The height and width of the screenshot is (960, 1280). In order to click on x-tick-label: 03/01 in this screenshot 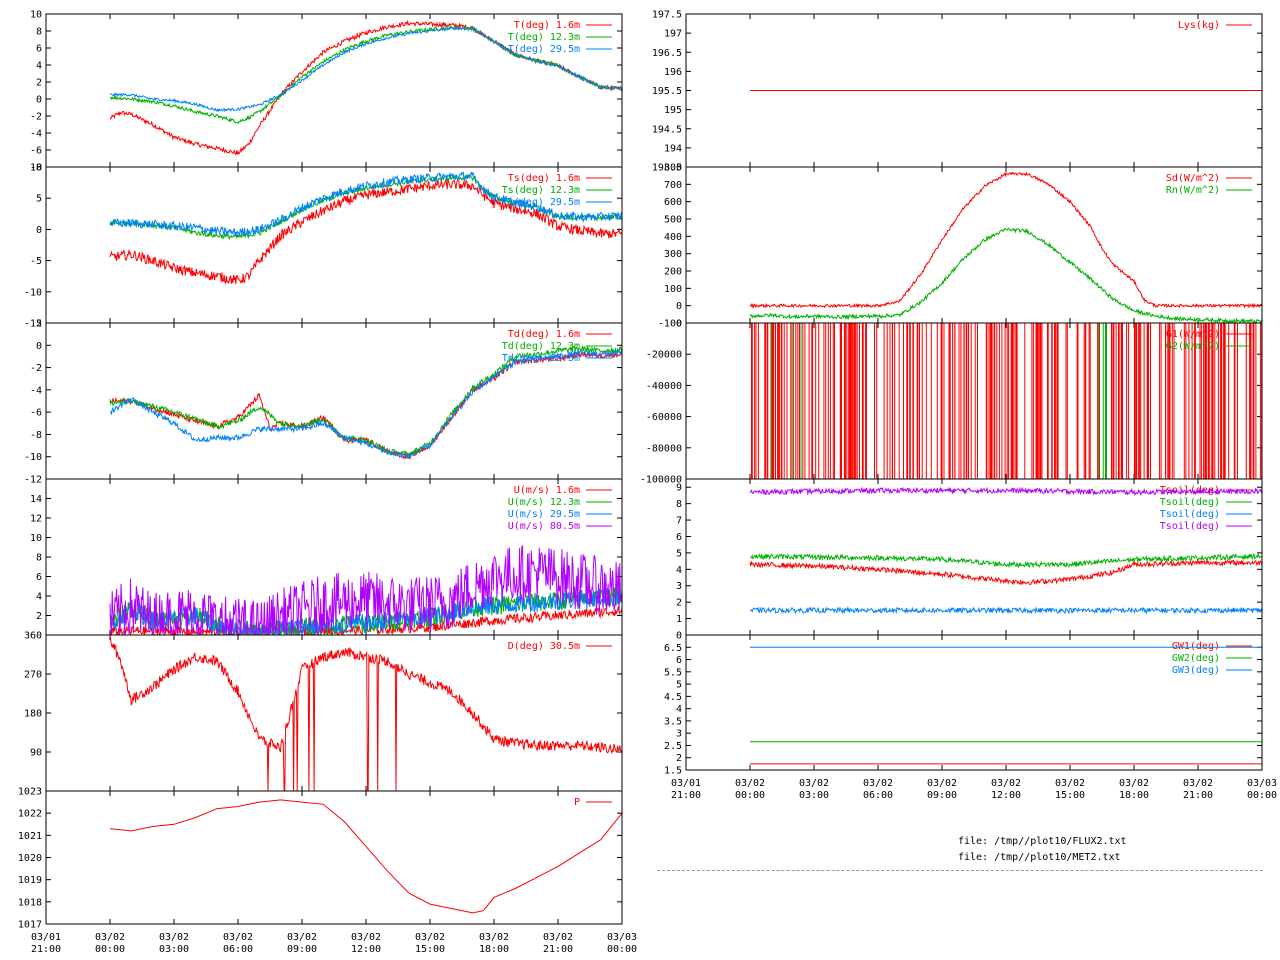, I will do `click(686, 783)`.